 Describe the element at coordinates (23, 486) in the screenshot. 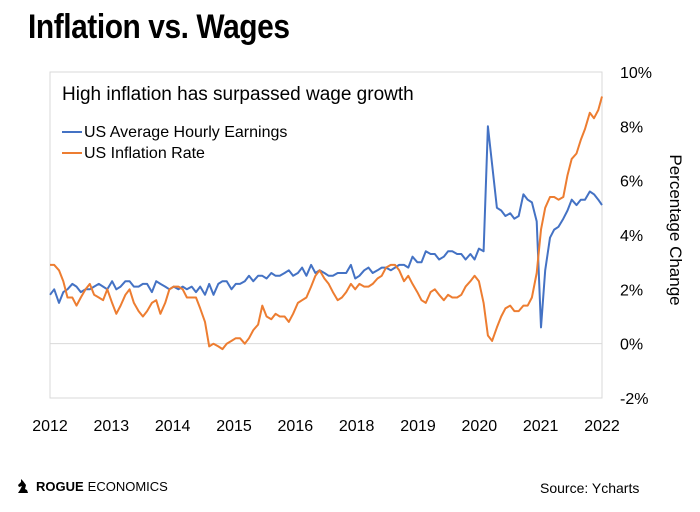

I see `knight-chess-icon` at that location.